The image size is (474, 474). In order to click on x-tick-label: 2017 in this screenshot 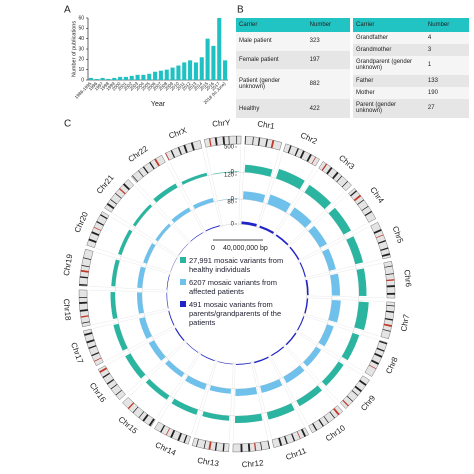, I will do `click(215, 86)`.